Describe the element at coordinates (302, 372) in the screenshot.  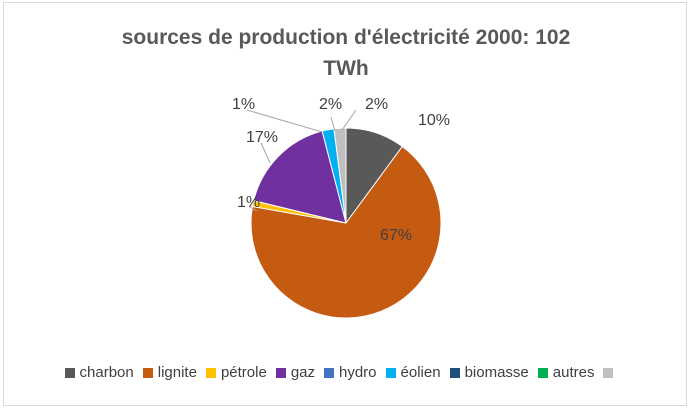
I see `legend-label: gaz` at that location.